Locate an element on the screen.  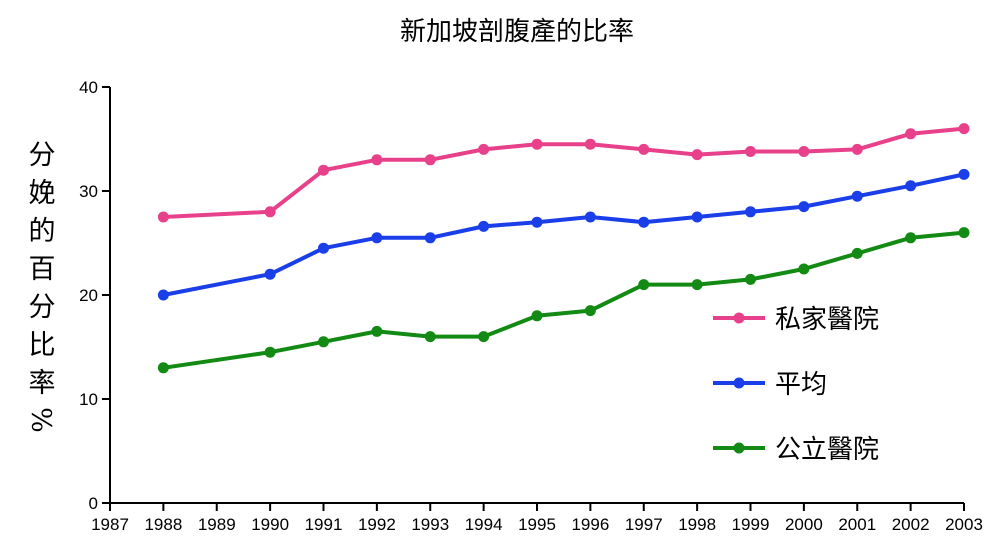
y-tick-label: 0 is located at coordinates (93, 503).